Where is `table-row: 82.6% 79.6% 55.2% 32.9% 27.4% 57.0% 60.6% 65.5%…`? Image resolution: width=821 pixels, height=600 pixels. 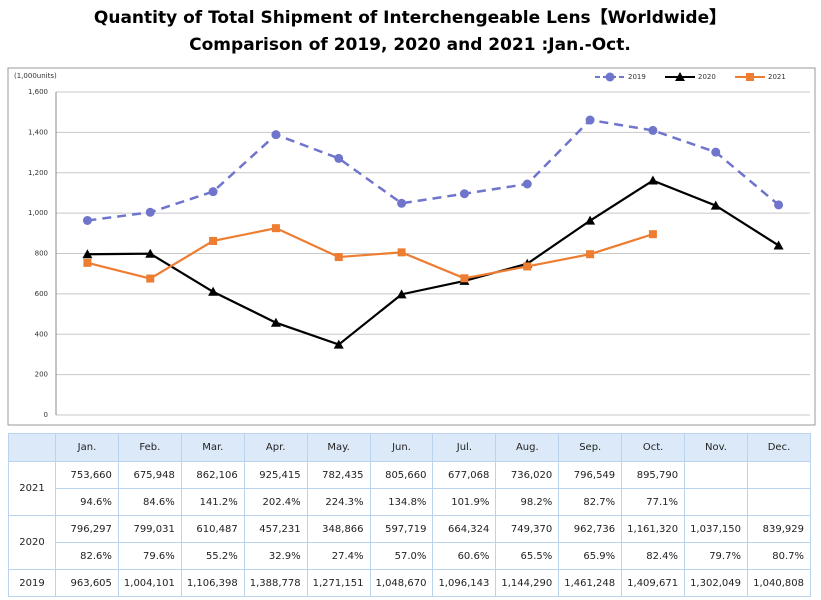
table-row: 82.6% 79.6% 55.2% 32.9% 27.4% 57.0% 60.6% 65.5%… is located at coordinates (410, 556).